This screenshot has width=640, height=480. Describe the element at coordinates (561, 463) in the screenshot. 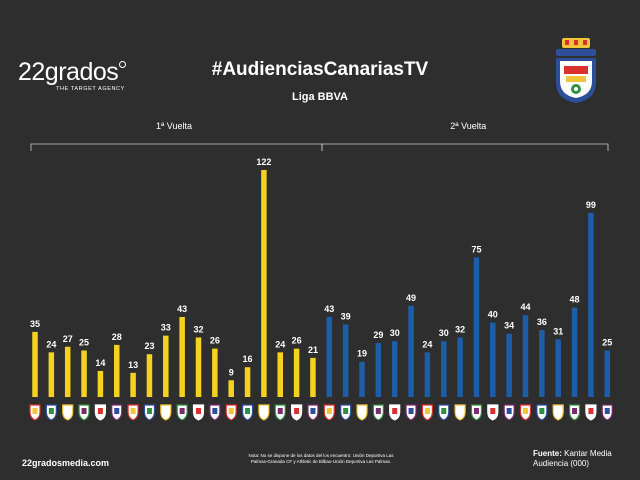

I see `source-unit: Audiencia (000)` at that location.